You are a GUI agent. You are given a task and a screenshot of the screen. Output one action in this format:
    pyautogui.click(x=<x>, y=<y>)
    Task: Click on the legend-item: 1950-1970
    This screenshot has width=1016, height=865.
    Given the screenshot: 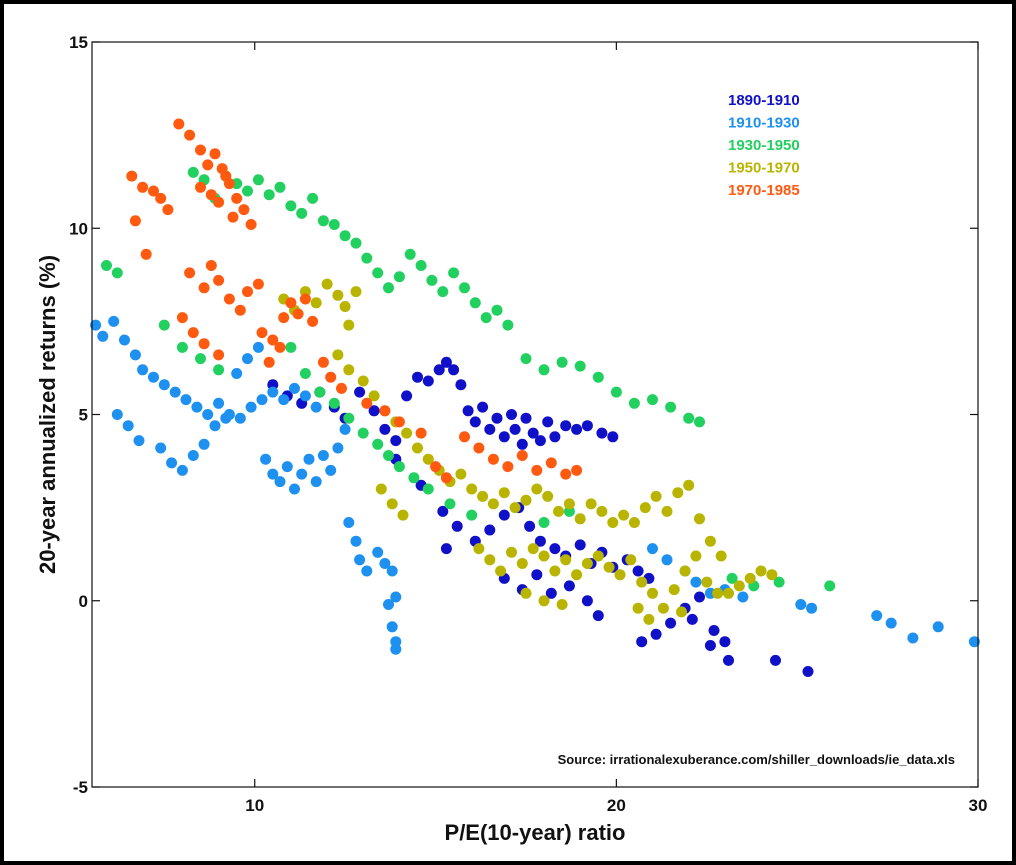 What is the action you would take?
    pyautogui.click(x=764, y=168)
    